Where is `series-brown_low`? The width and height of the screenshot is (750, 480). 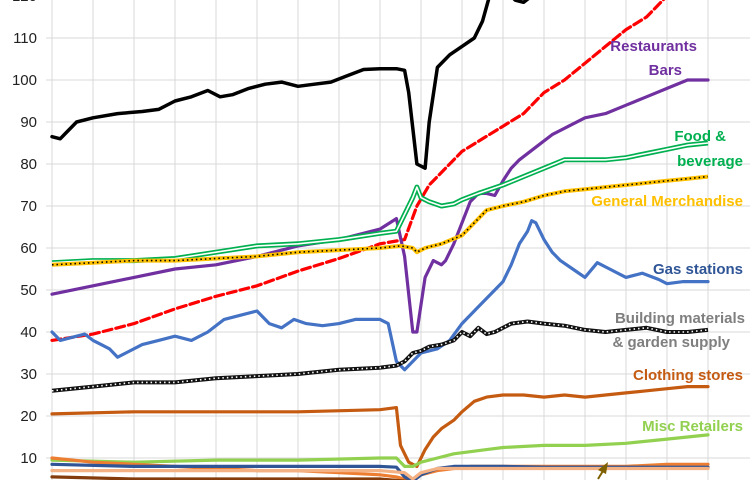
series-brown_low is located at coordinates (229, 477).